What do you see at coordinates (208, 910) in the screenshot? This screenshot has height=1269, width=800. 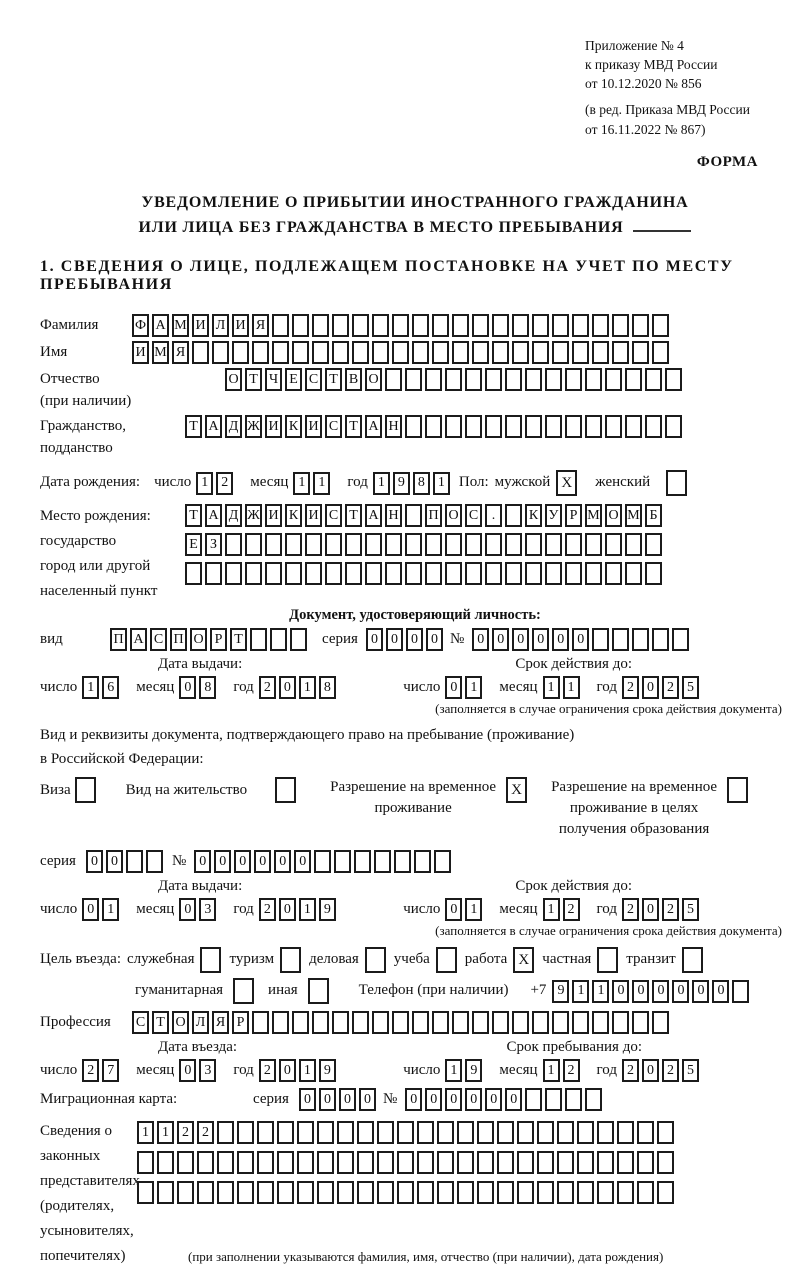 I see `char-cell: 3` at bounding box center [208, 910].